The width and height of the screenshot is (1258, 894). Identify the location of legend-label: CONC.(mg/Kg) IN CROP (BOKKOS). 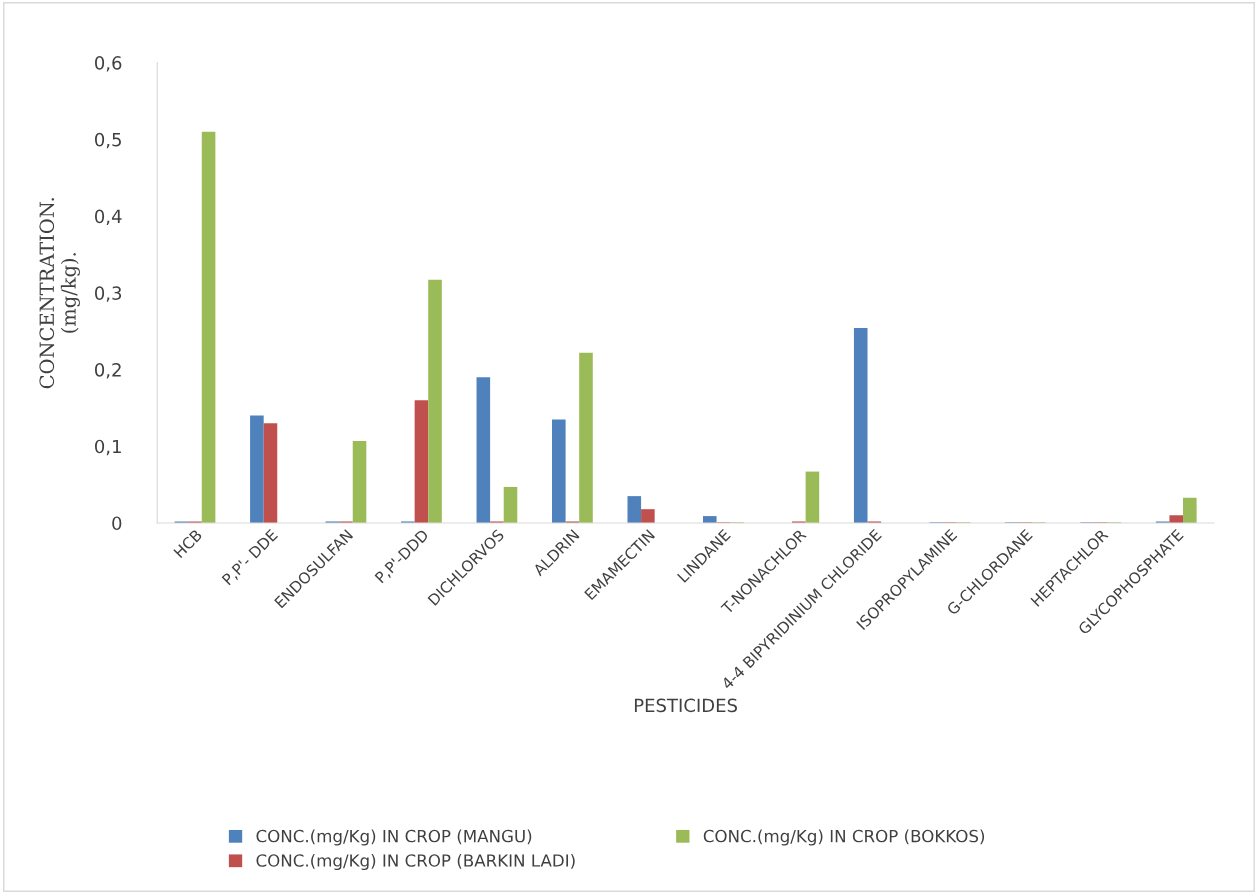
(844, 837).